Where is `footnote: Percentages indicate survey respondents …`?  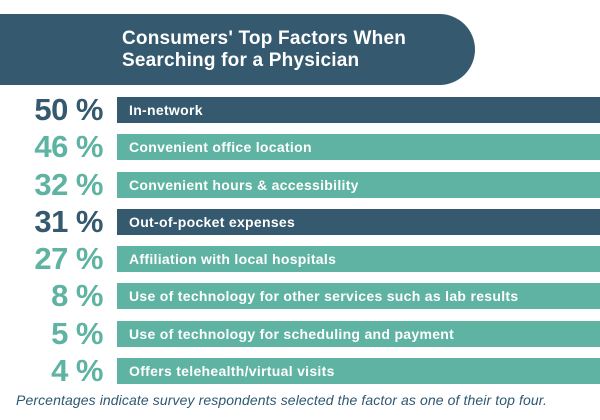
footnote: Percentages indicate survey respondents … is located at coordinates (281, 400).